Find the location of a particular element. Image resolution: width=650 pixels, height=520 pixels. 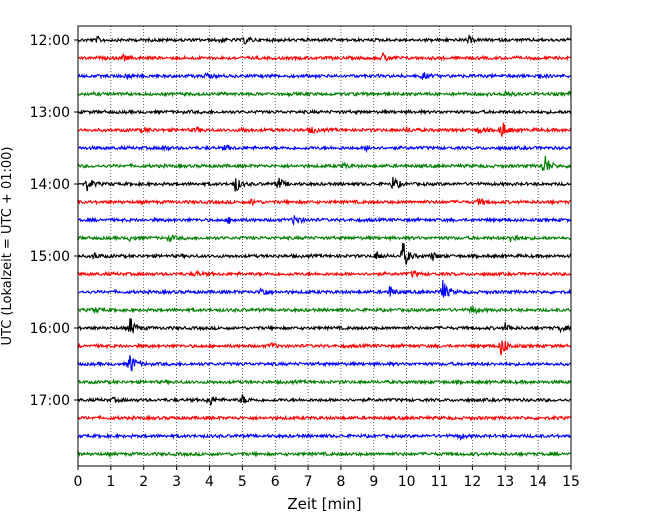

x-tick-label: 11 is located at coordinates (440, 482).